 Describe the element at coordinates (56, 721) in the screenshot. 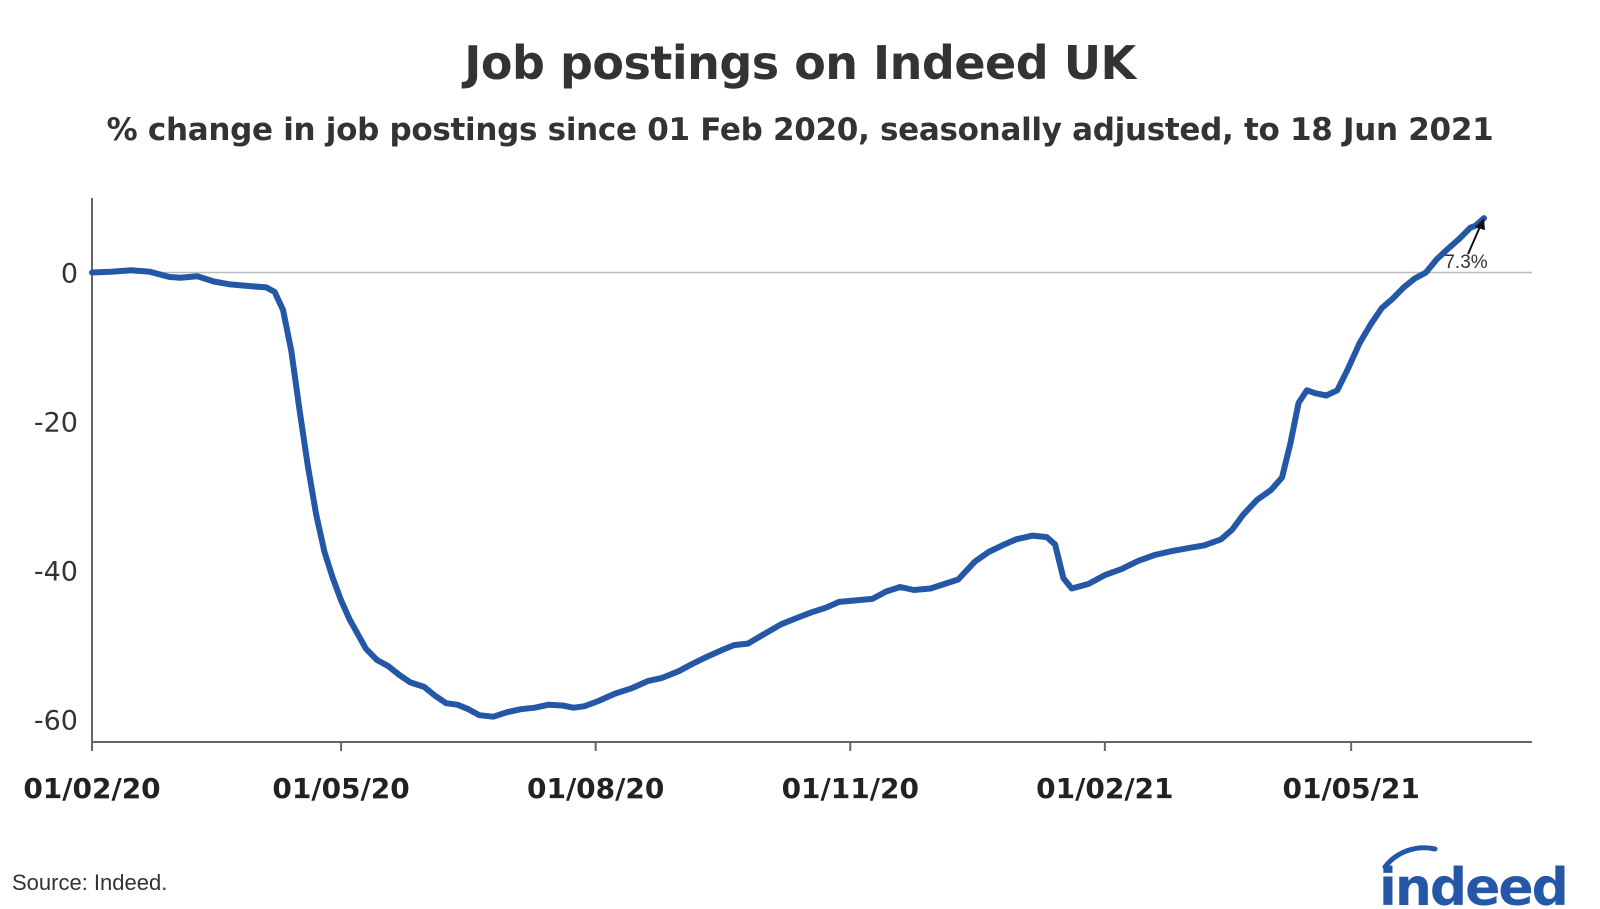

I see `y-tick-label: -60` at that location.